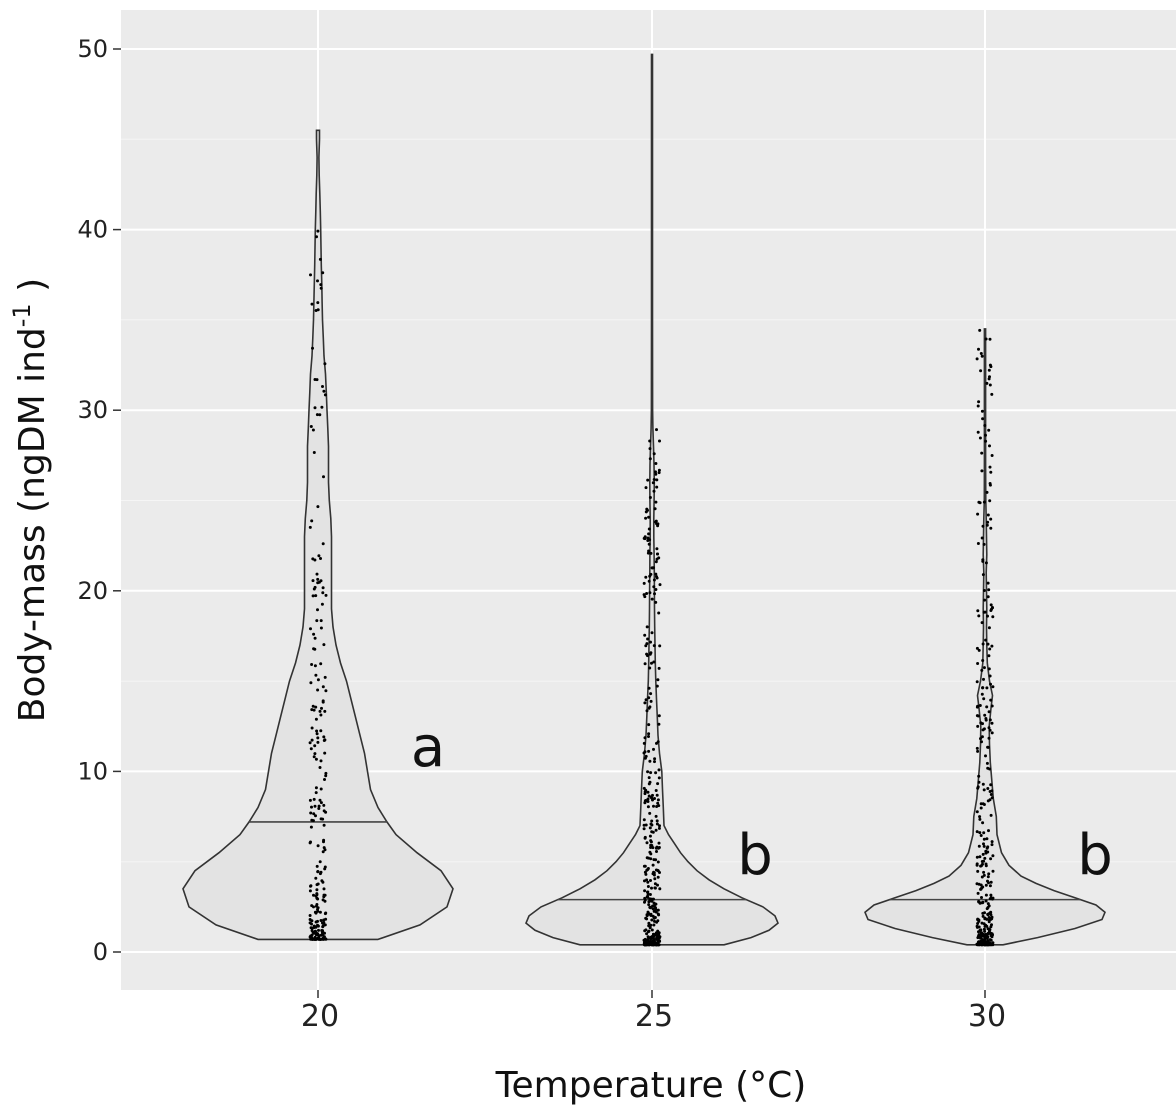 This screenshot has height=1106, width=1176. Describe the element at coordinates (92, 230) in the screenshot. I see `y-tick-label: 40` at that location.